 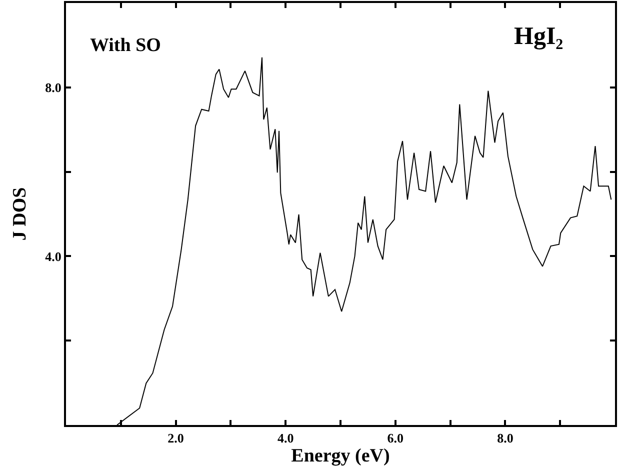 What do you see at coordinates (539, 36) in the screenshot?
I see `annotation: HgI₂` at bounding box center [539, 36].